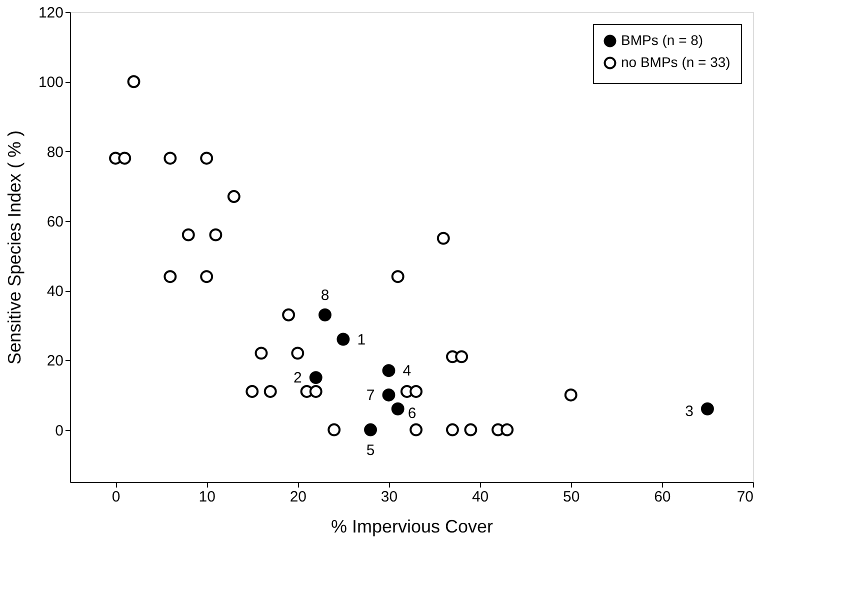 The image size is (844, 598). Describe the element at coordinates (370, 395) in the screenshot. I see `annotation: 7` at that location.